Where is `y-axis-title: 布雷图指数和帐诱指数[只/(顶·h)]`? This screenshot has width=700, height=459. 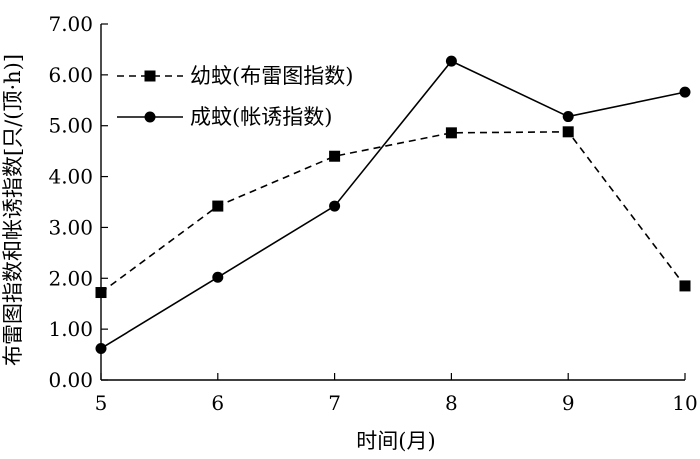 y-axis-title: 布雷图指数和帐诱指数[只/(顶·h)] is located at coordinates (13, 210).